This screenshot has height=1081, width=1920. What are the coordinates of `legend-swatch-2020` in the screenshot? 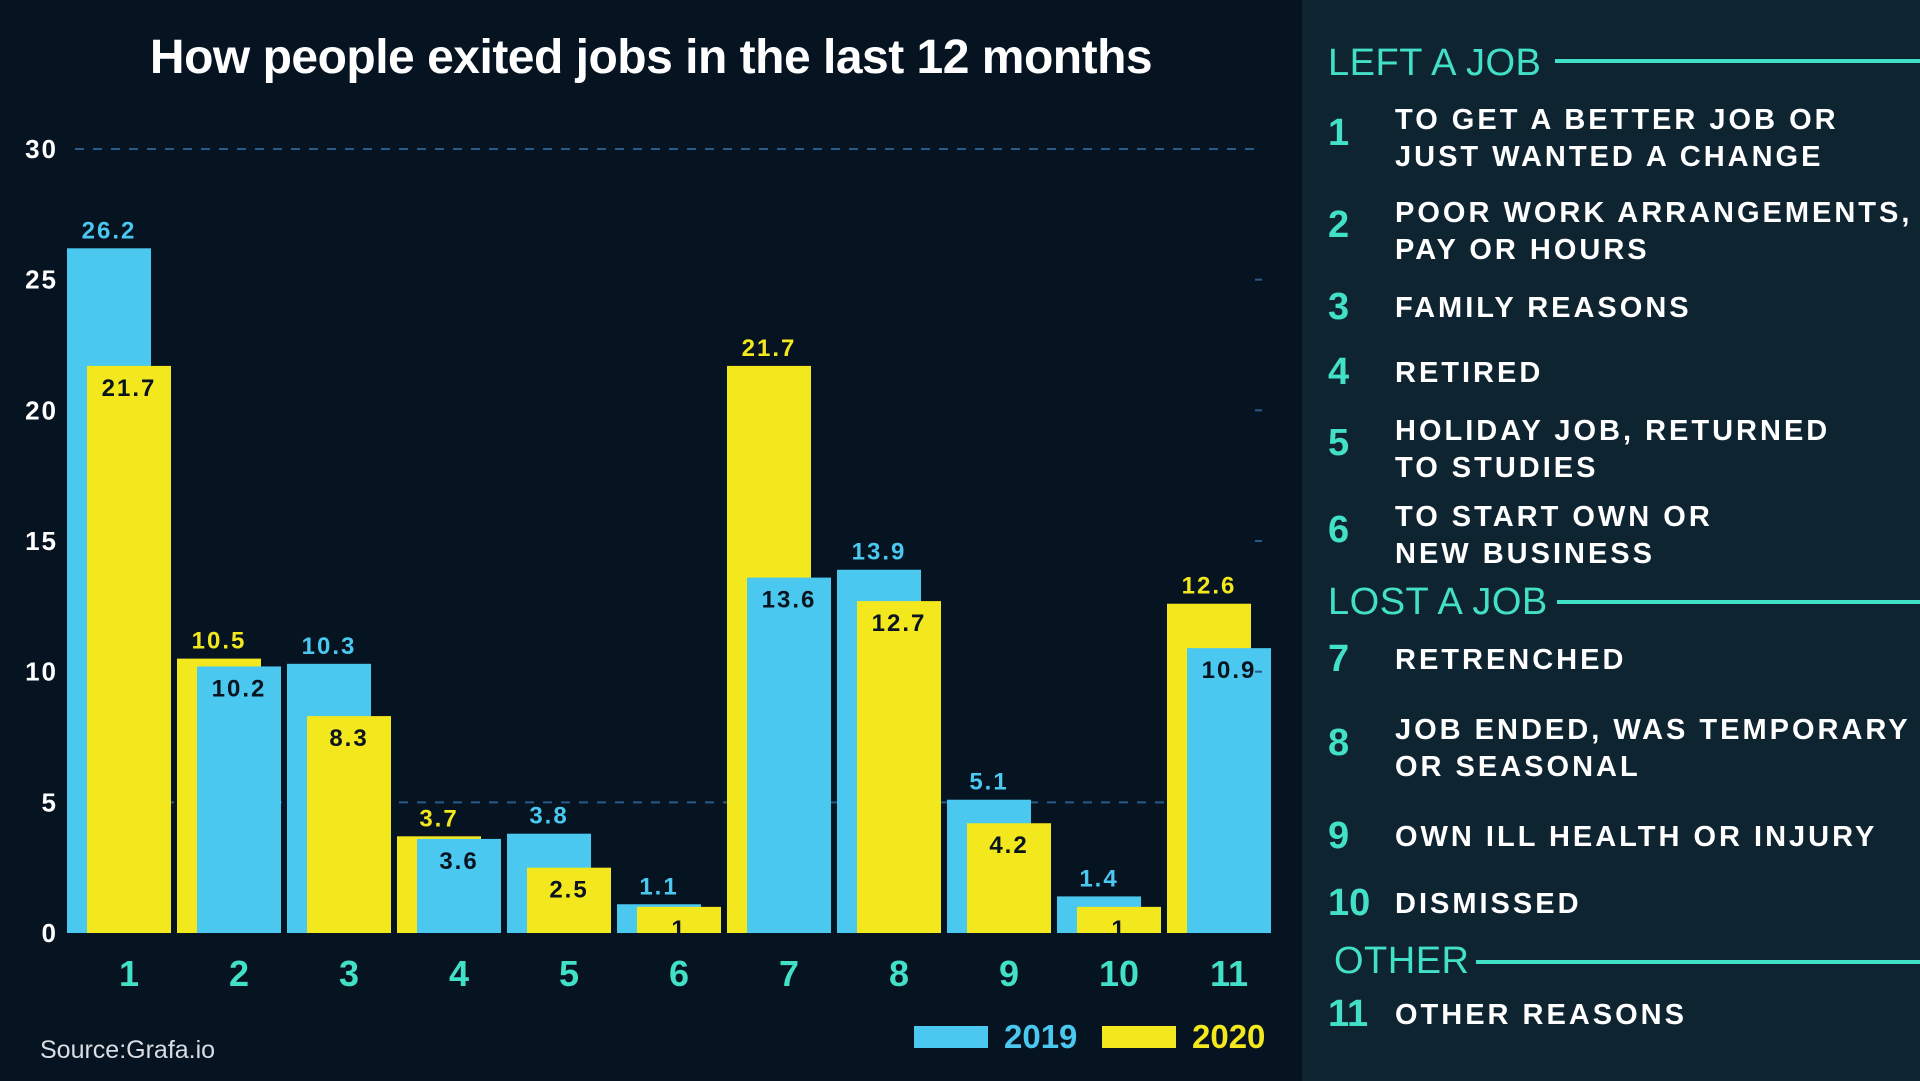 It's located at (1139, 1037).